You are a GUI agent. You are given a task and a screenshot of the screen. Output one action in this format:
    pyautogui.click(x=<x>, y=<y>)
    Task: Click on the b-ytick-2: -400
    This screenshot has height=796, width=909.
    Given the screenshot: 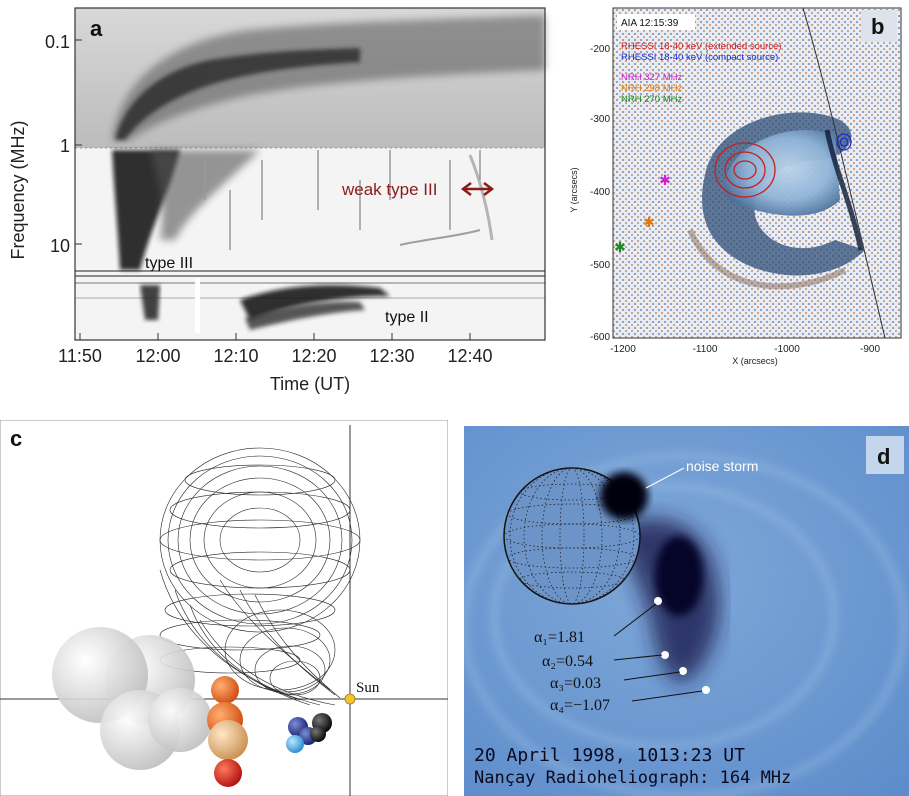 What is the action you would take?
    pyautogui.click(x=600, y=192)
    